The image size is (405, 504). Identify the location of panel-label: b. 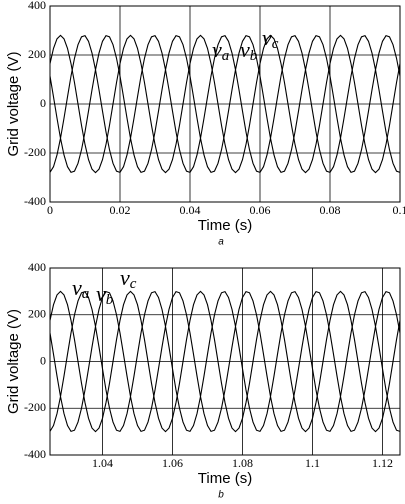
(221, 495).